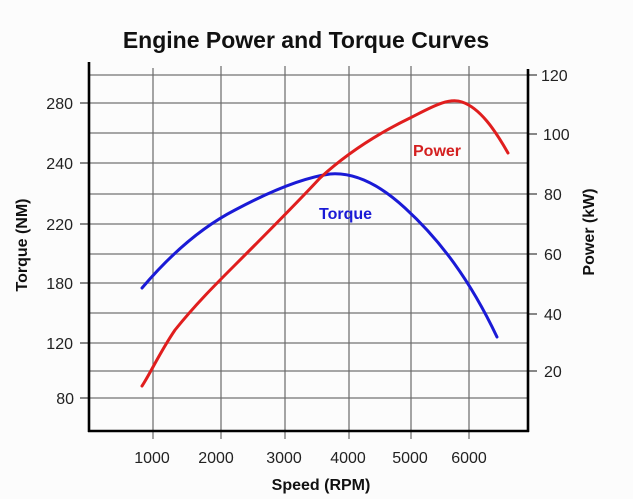 The image size is (633, 499). Describe the element at coordinates (84, 250) in the screenshot. I see `left-axis-ticks` at that location.